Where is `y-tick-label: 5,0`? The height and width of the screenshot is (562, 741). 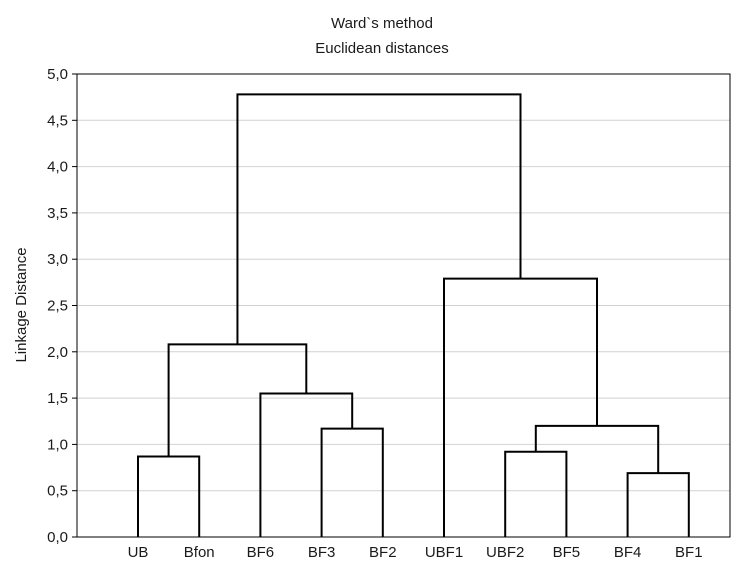 y-tick-label: 5,0 is located at coordinates (57, 74).